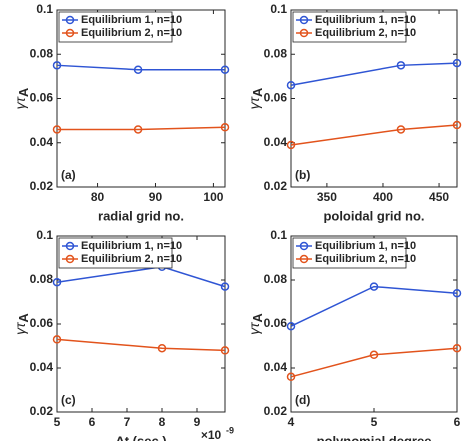  What do you see at coordinates (140, 437) in the screenshot?
I see `x-axis-label: Δt (sec.)` at bounding box center [140, 437].